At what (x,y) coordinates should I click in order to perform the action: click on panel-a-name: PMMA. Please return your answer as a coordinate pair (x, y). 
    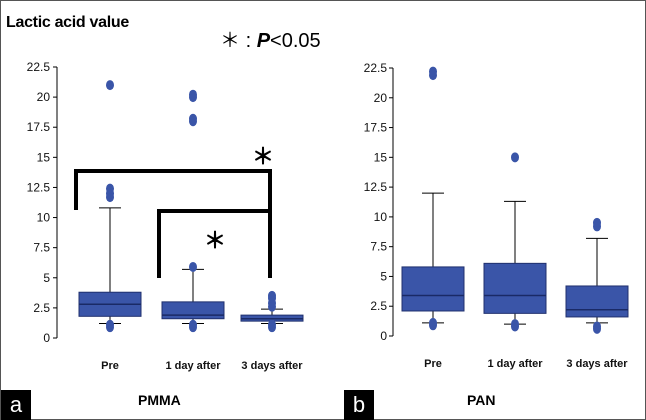
    Looking at the image, I should click on (159, 400).